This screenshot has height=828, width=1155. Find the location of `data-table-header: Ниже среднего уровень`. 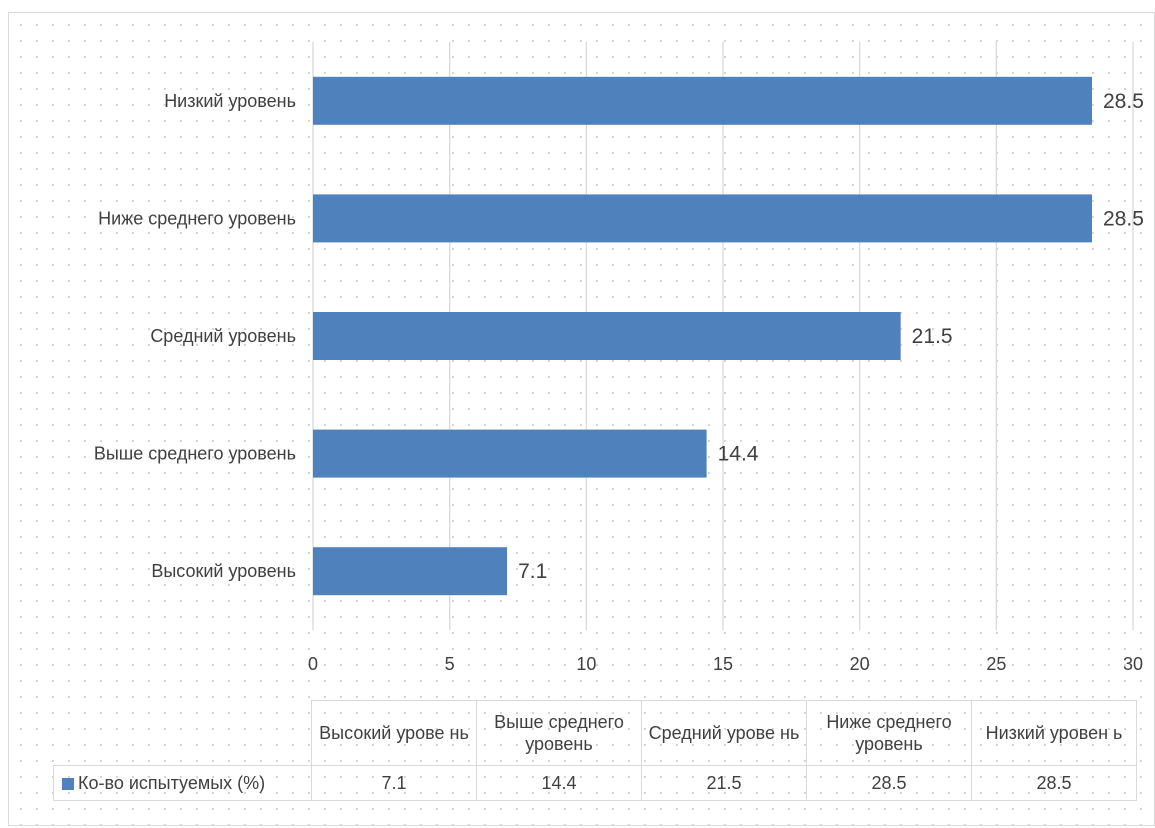

data-table-header: Ниже среднего уровень is located at coordinates (889, 733).